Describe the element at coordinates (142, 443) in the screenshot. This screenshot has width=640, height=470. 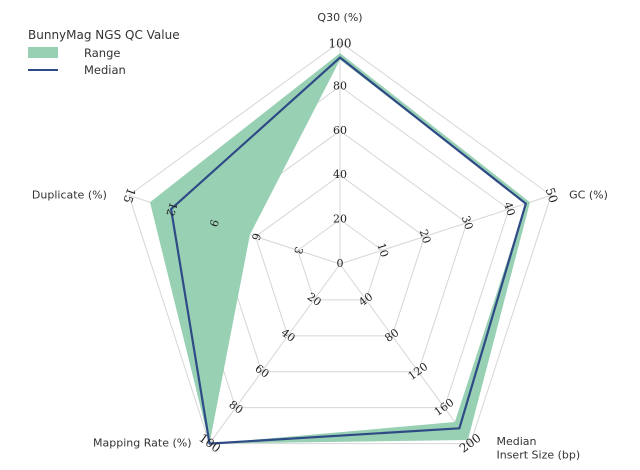
I see `axis-label-3: Mapping Rate (%)` at that location.